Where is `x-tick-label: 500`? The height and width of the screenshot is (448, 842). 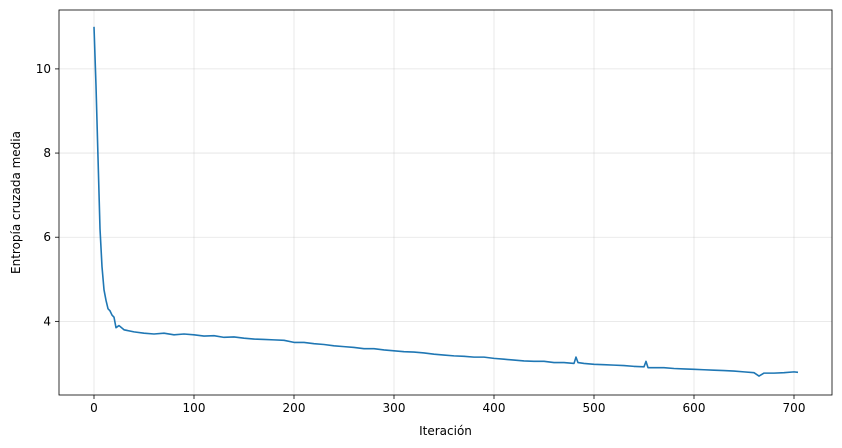
x-tick-label: 500 is located at coordinates (594, 408).